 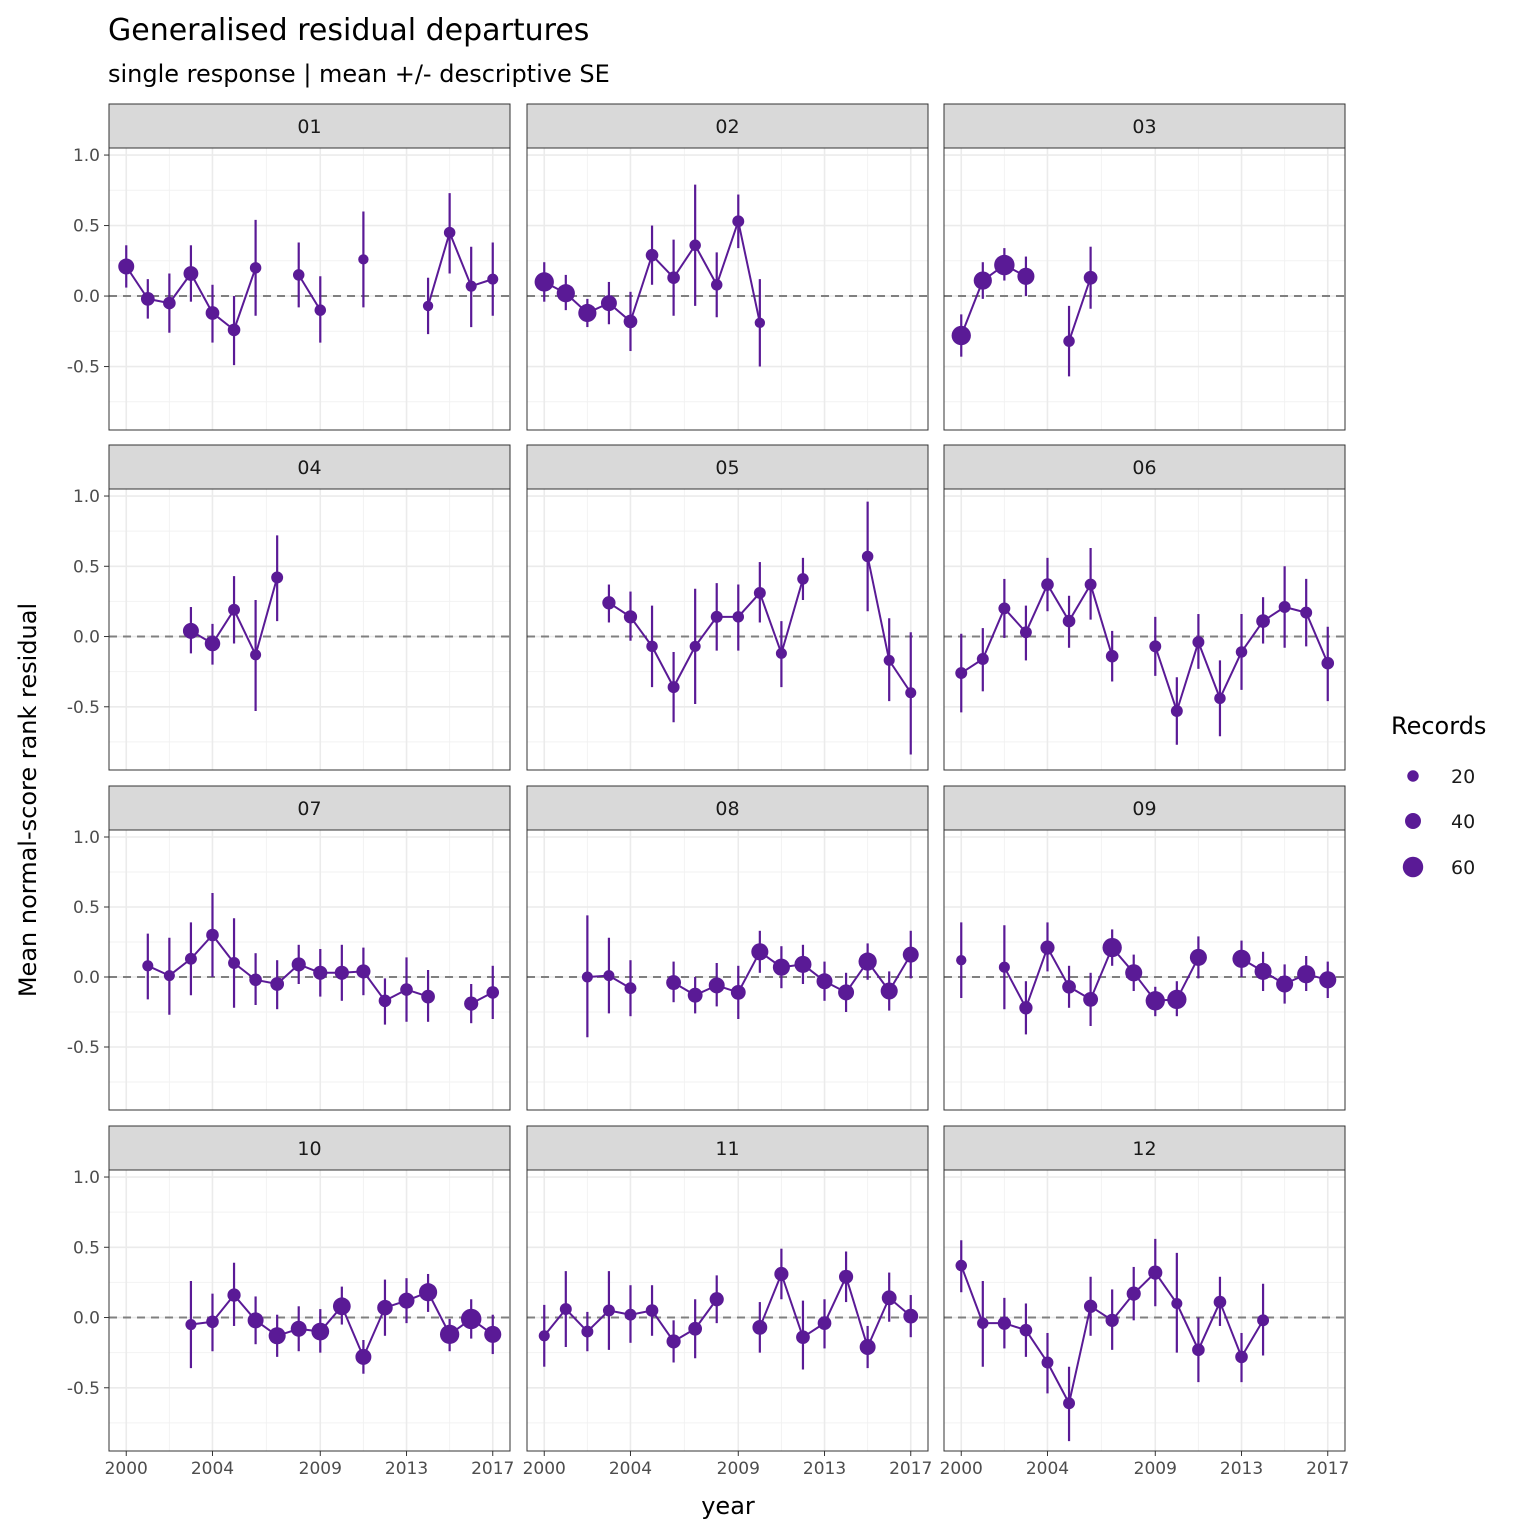 I want to click on legend-title: Records, so click(x=1438, y=726).